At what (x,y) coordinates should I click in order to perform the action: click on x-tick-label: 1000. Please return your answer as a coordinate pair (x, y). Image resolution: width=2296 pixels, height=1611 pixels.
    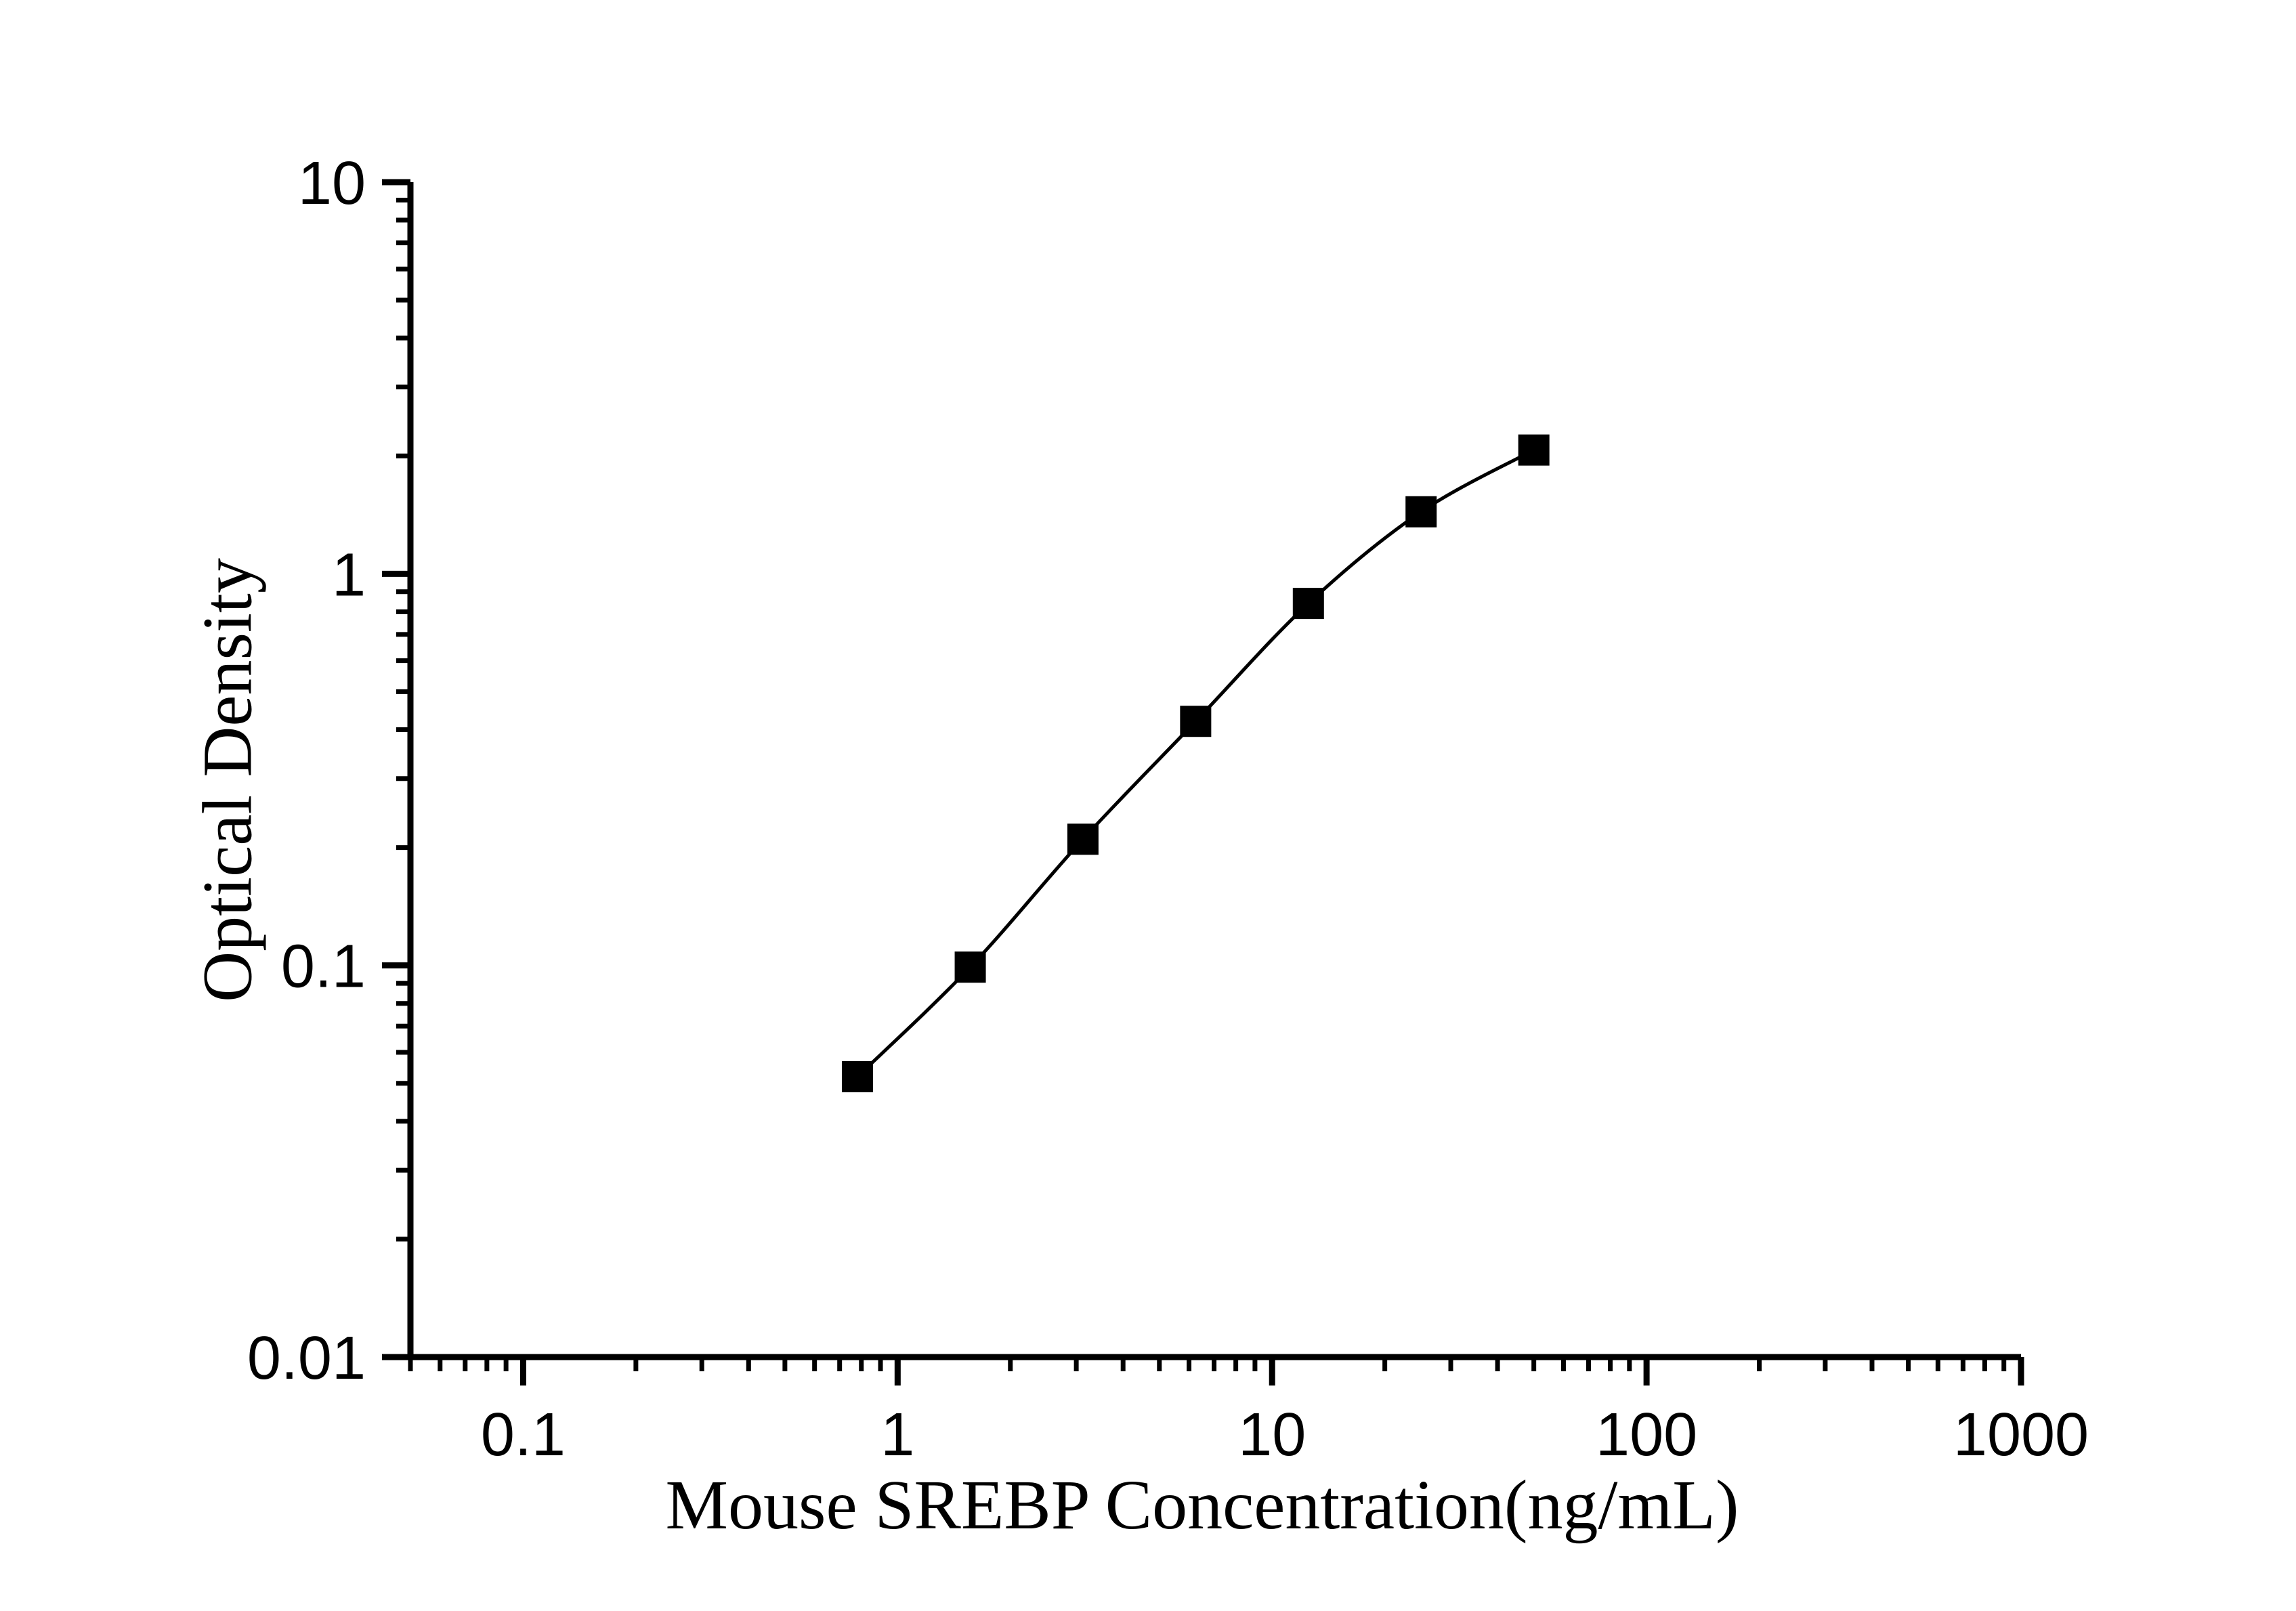
    Looking at the image, I should click on (2021, 1435).